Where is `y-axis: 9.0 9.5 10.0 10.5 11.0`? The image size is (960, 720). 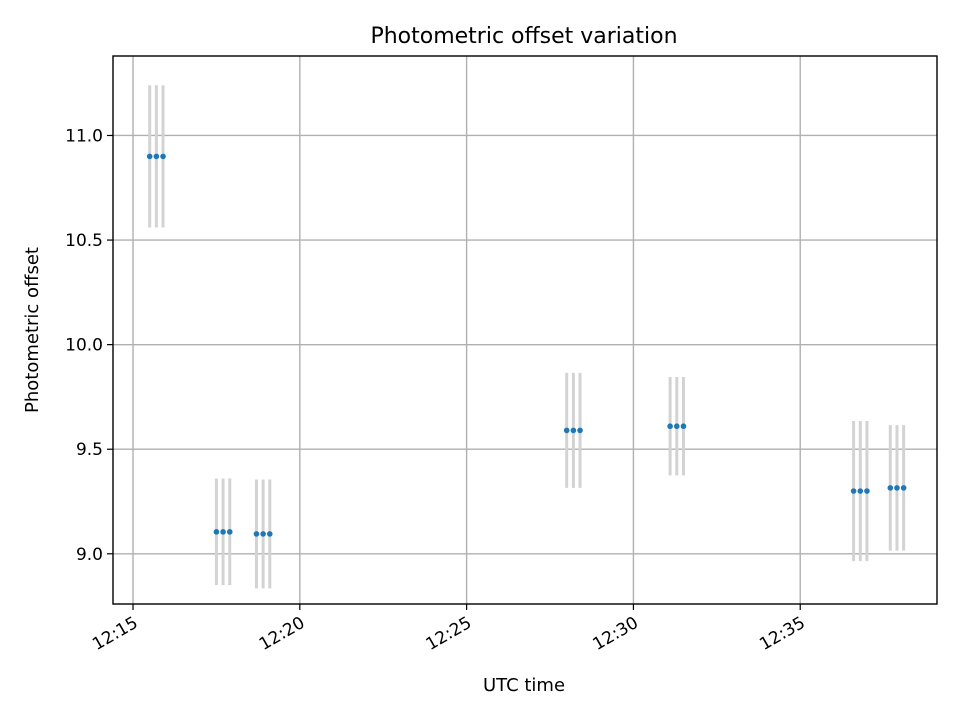 y-axis: 9.0 9.5 10.0 10.5 11.0 is located at coordinates (89, 345).